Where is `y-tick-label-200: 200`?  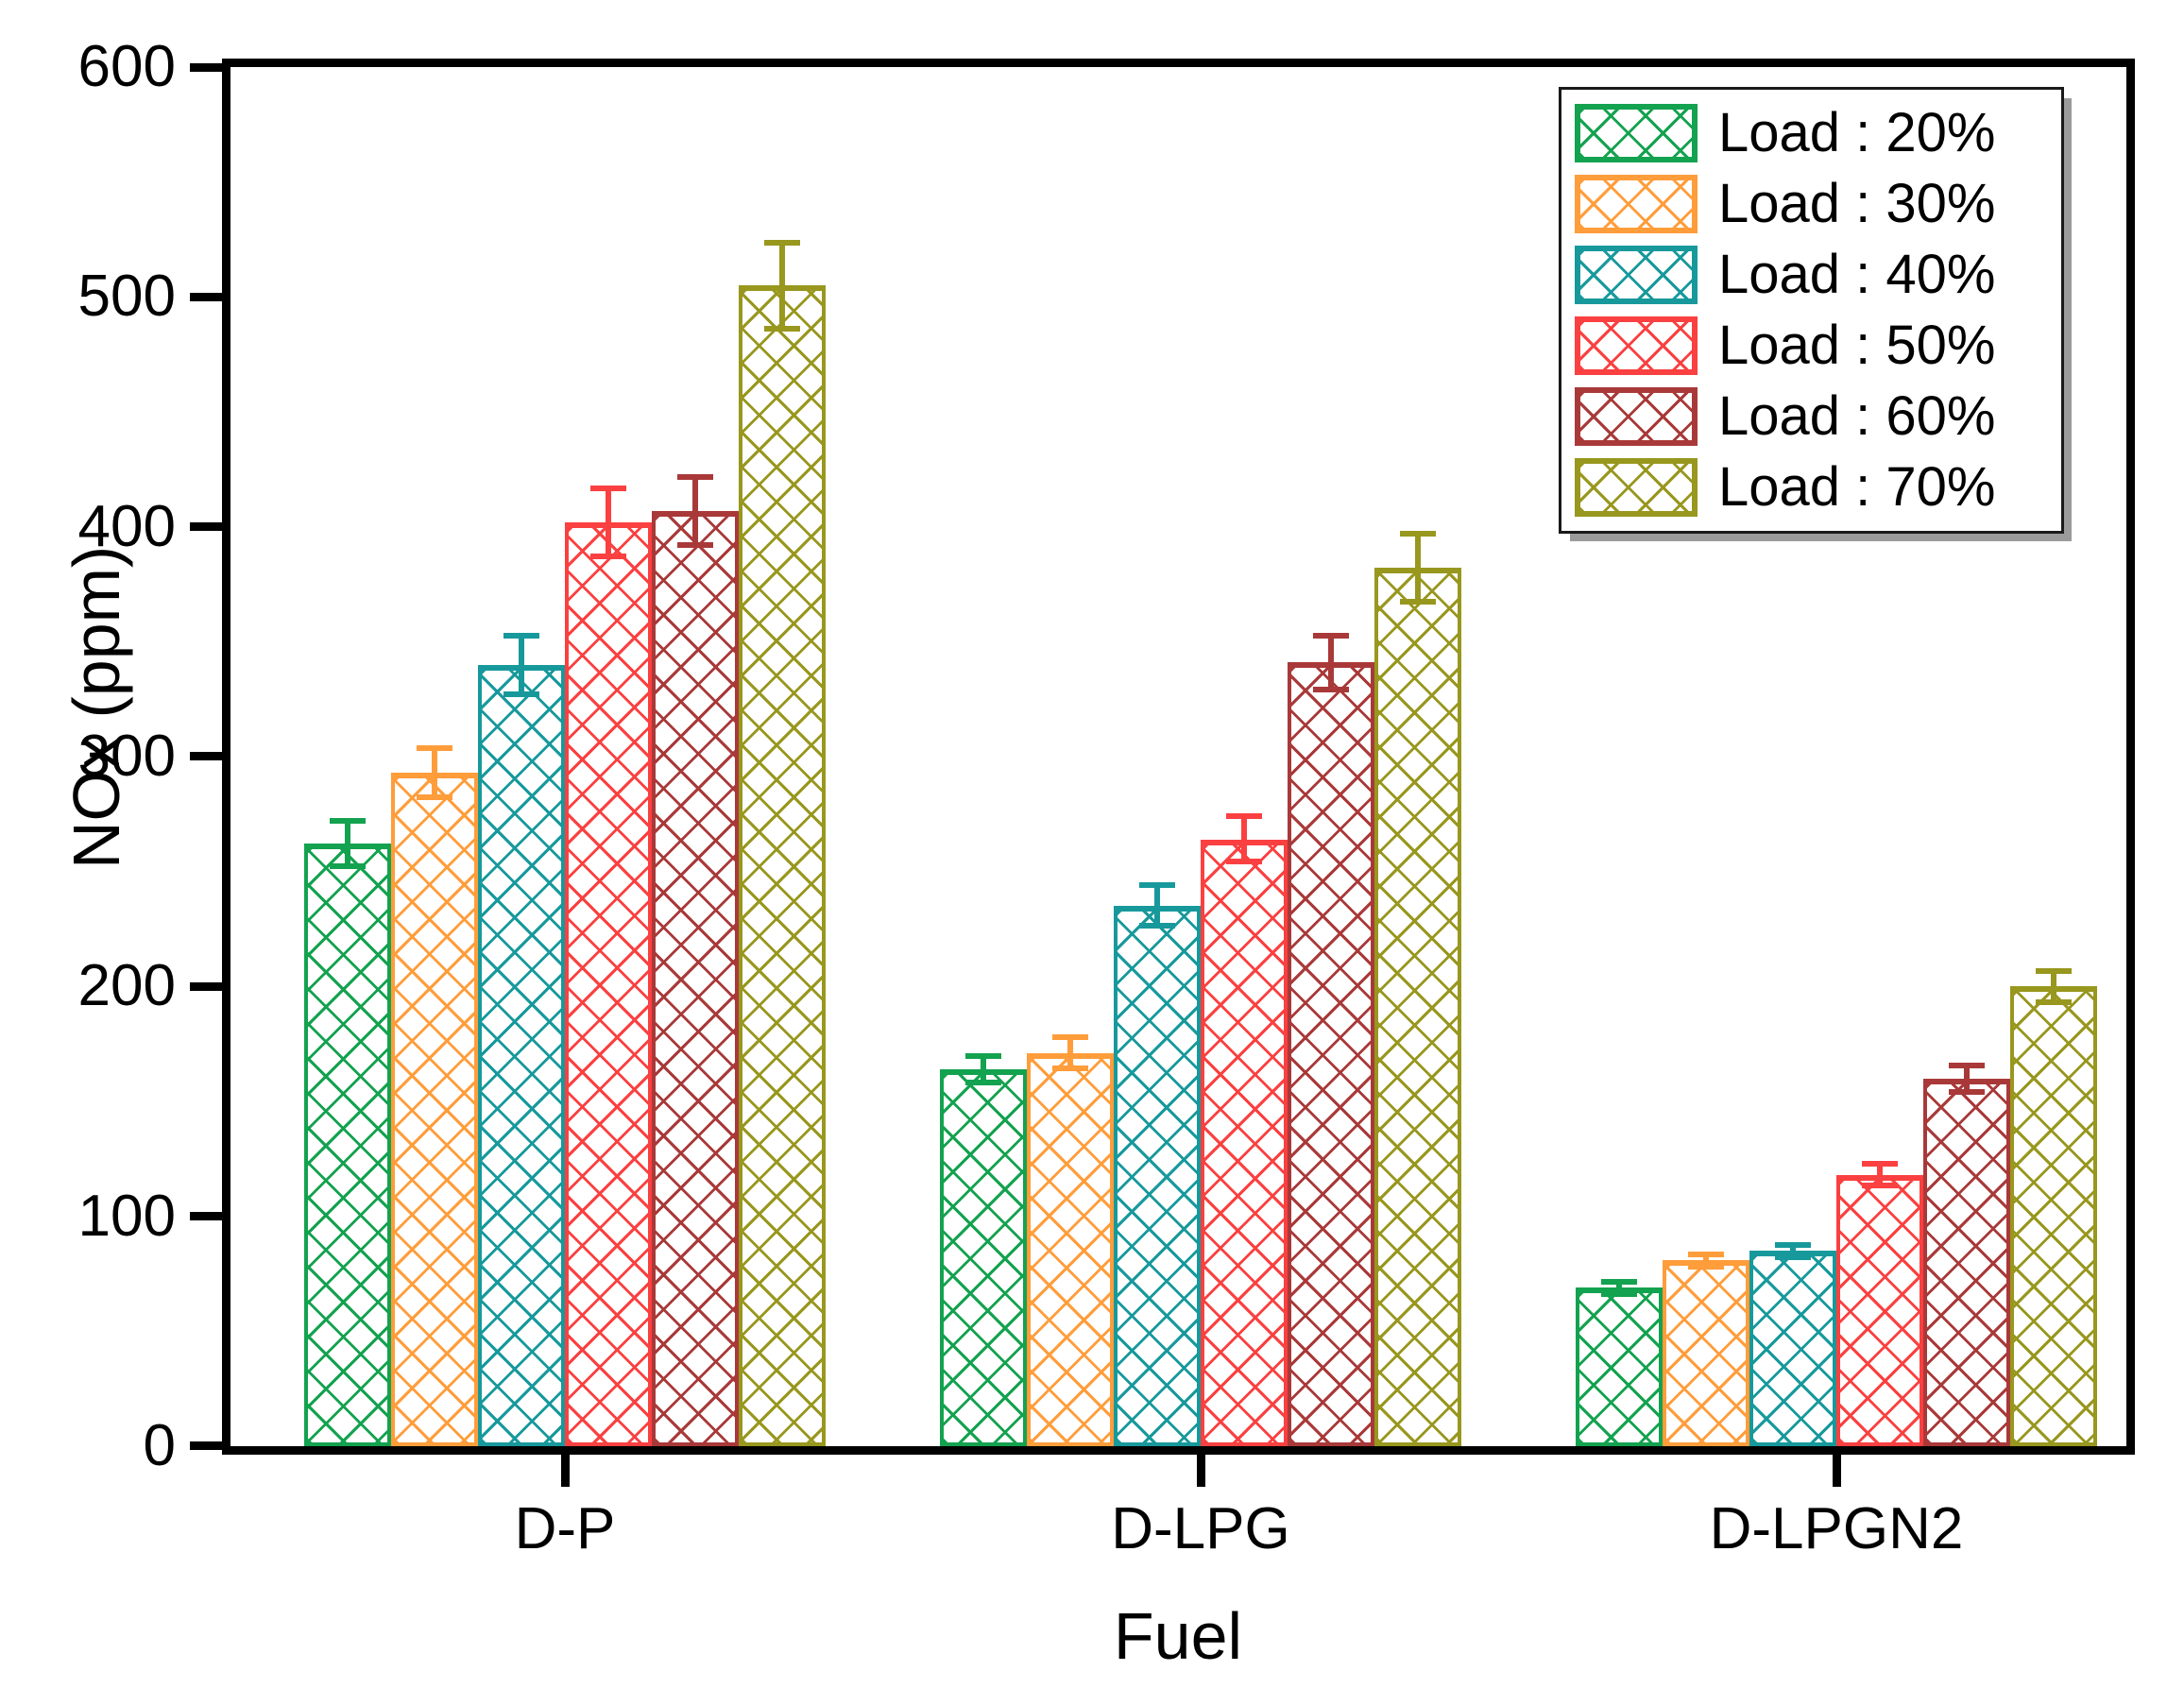 y-tick-label-200: 200 is located at coordinates (127, 985).